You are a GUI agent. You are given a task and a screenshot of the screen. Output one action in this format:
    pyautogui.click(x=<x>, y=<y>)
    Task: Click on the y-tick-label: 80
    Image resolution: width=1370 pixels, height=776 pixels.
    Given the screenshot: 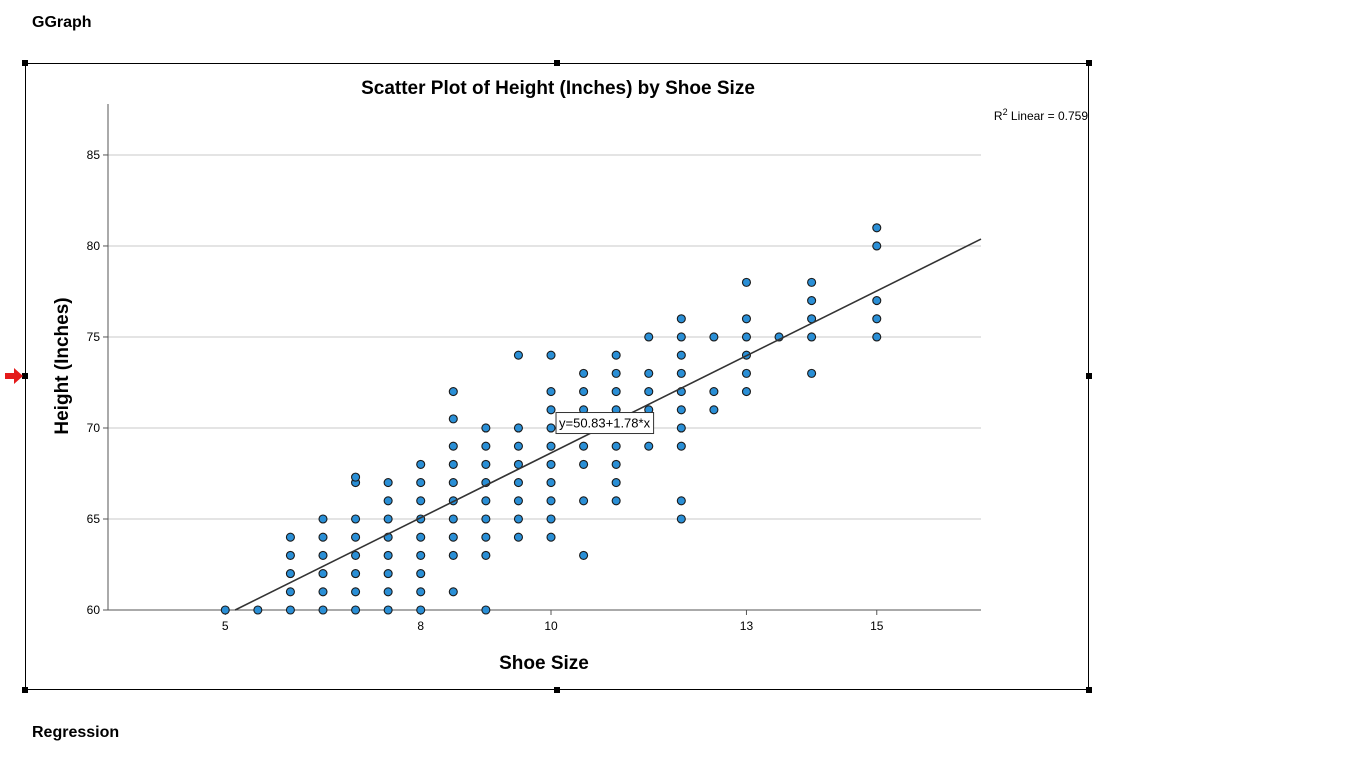 What is the action you would take?
    pyautogui.click(x=94, y=246)
    